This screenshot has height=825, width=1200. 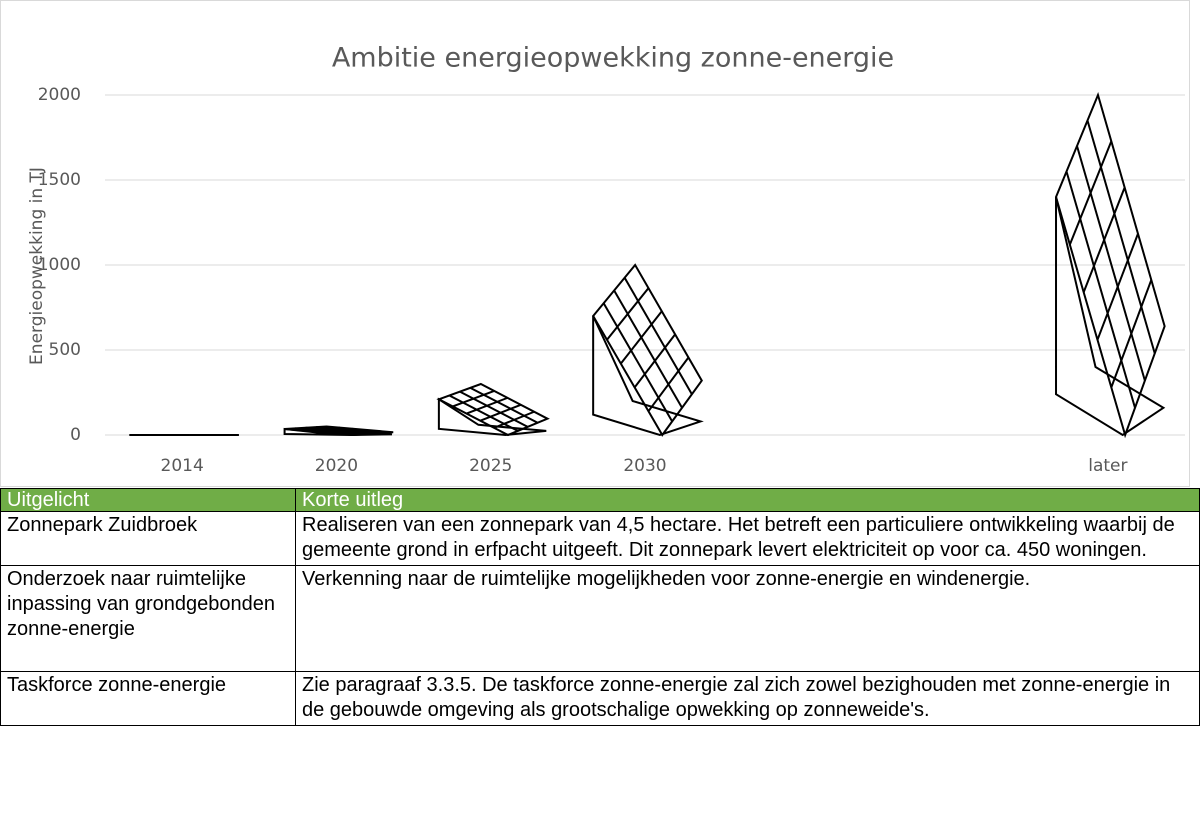 What do you see at coordinates (59, 95) in the screenshot?
I see `y-tick-label: 2000` at bounding box center [59, 95].